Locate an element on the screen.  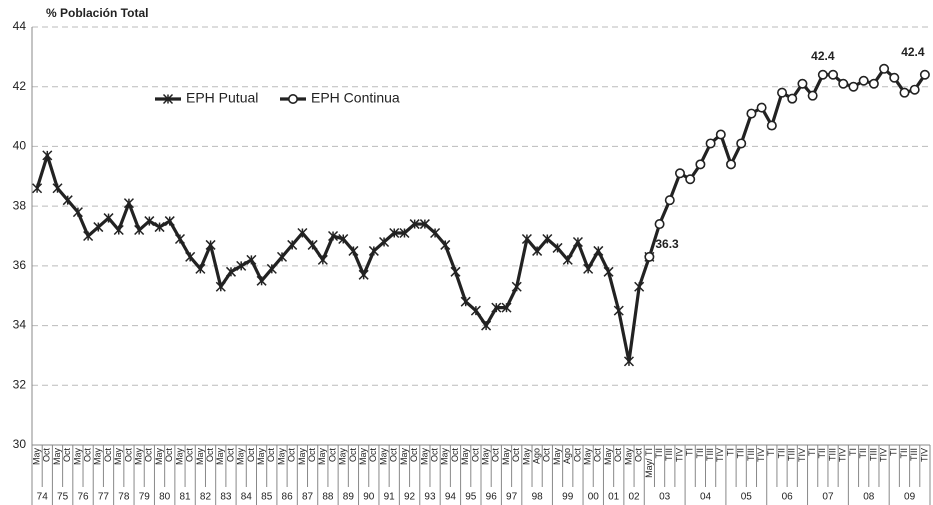
group-label: 81 is located at coordinates (186, 497).